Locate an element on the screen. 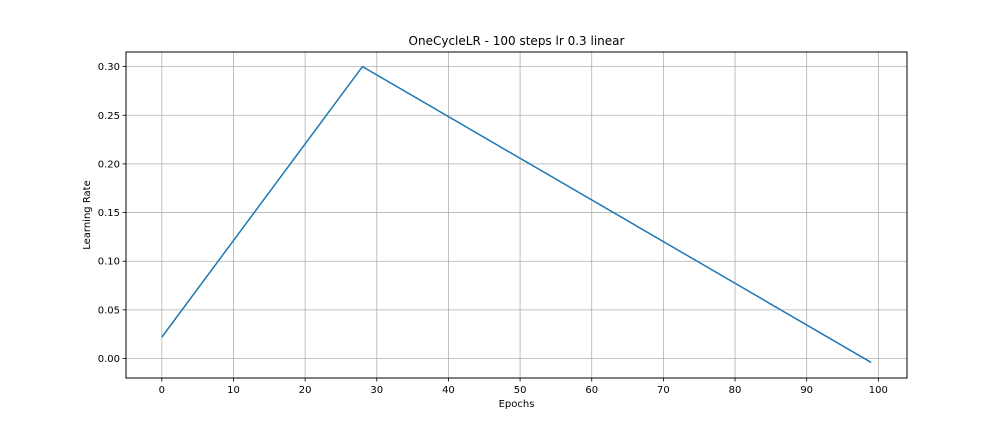 The image size is (1008, 432). x-tick-label: 0 is located at coordinates (162, 390).